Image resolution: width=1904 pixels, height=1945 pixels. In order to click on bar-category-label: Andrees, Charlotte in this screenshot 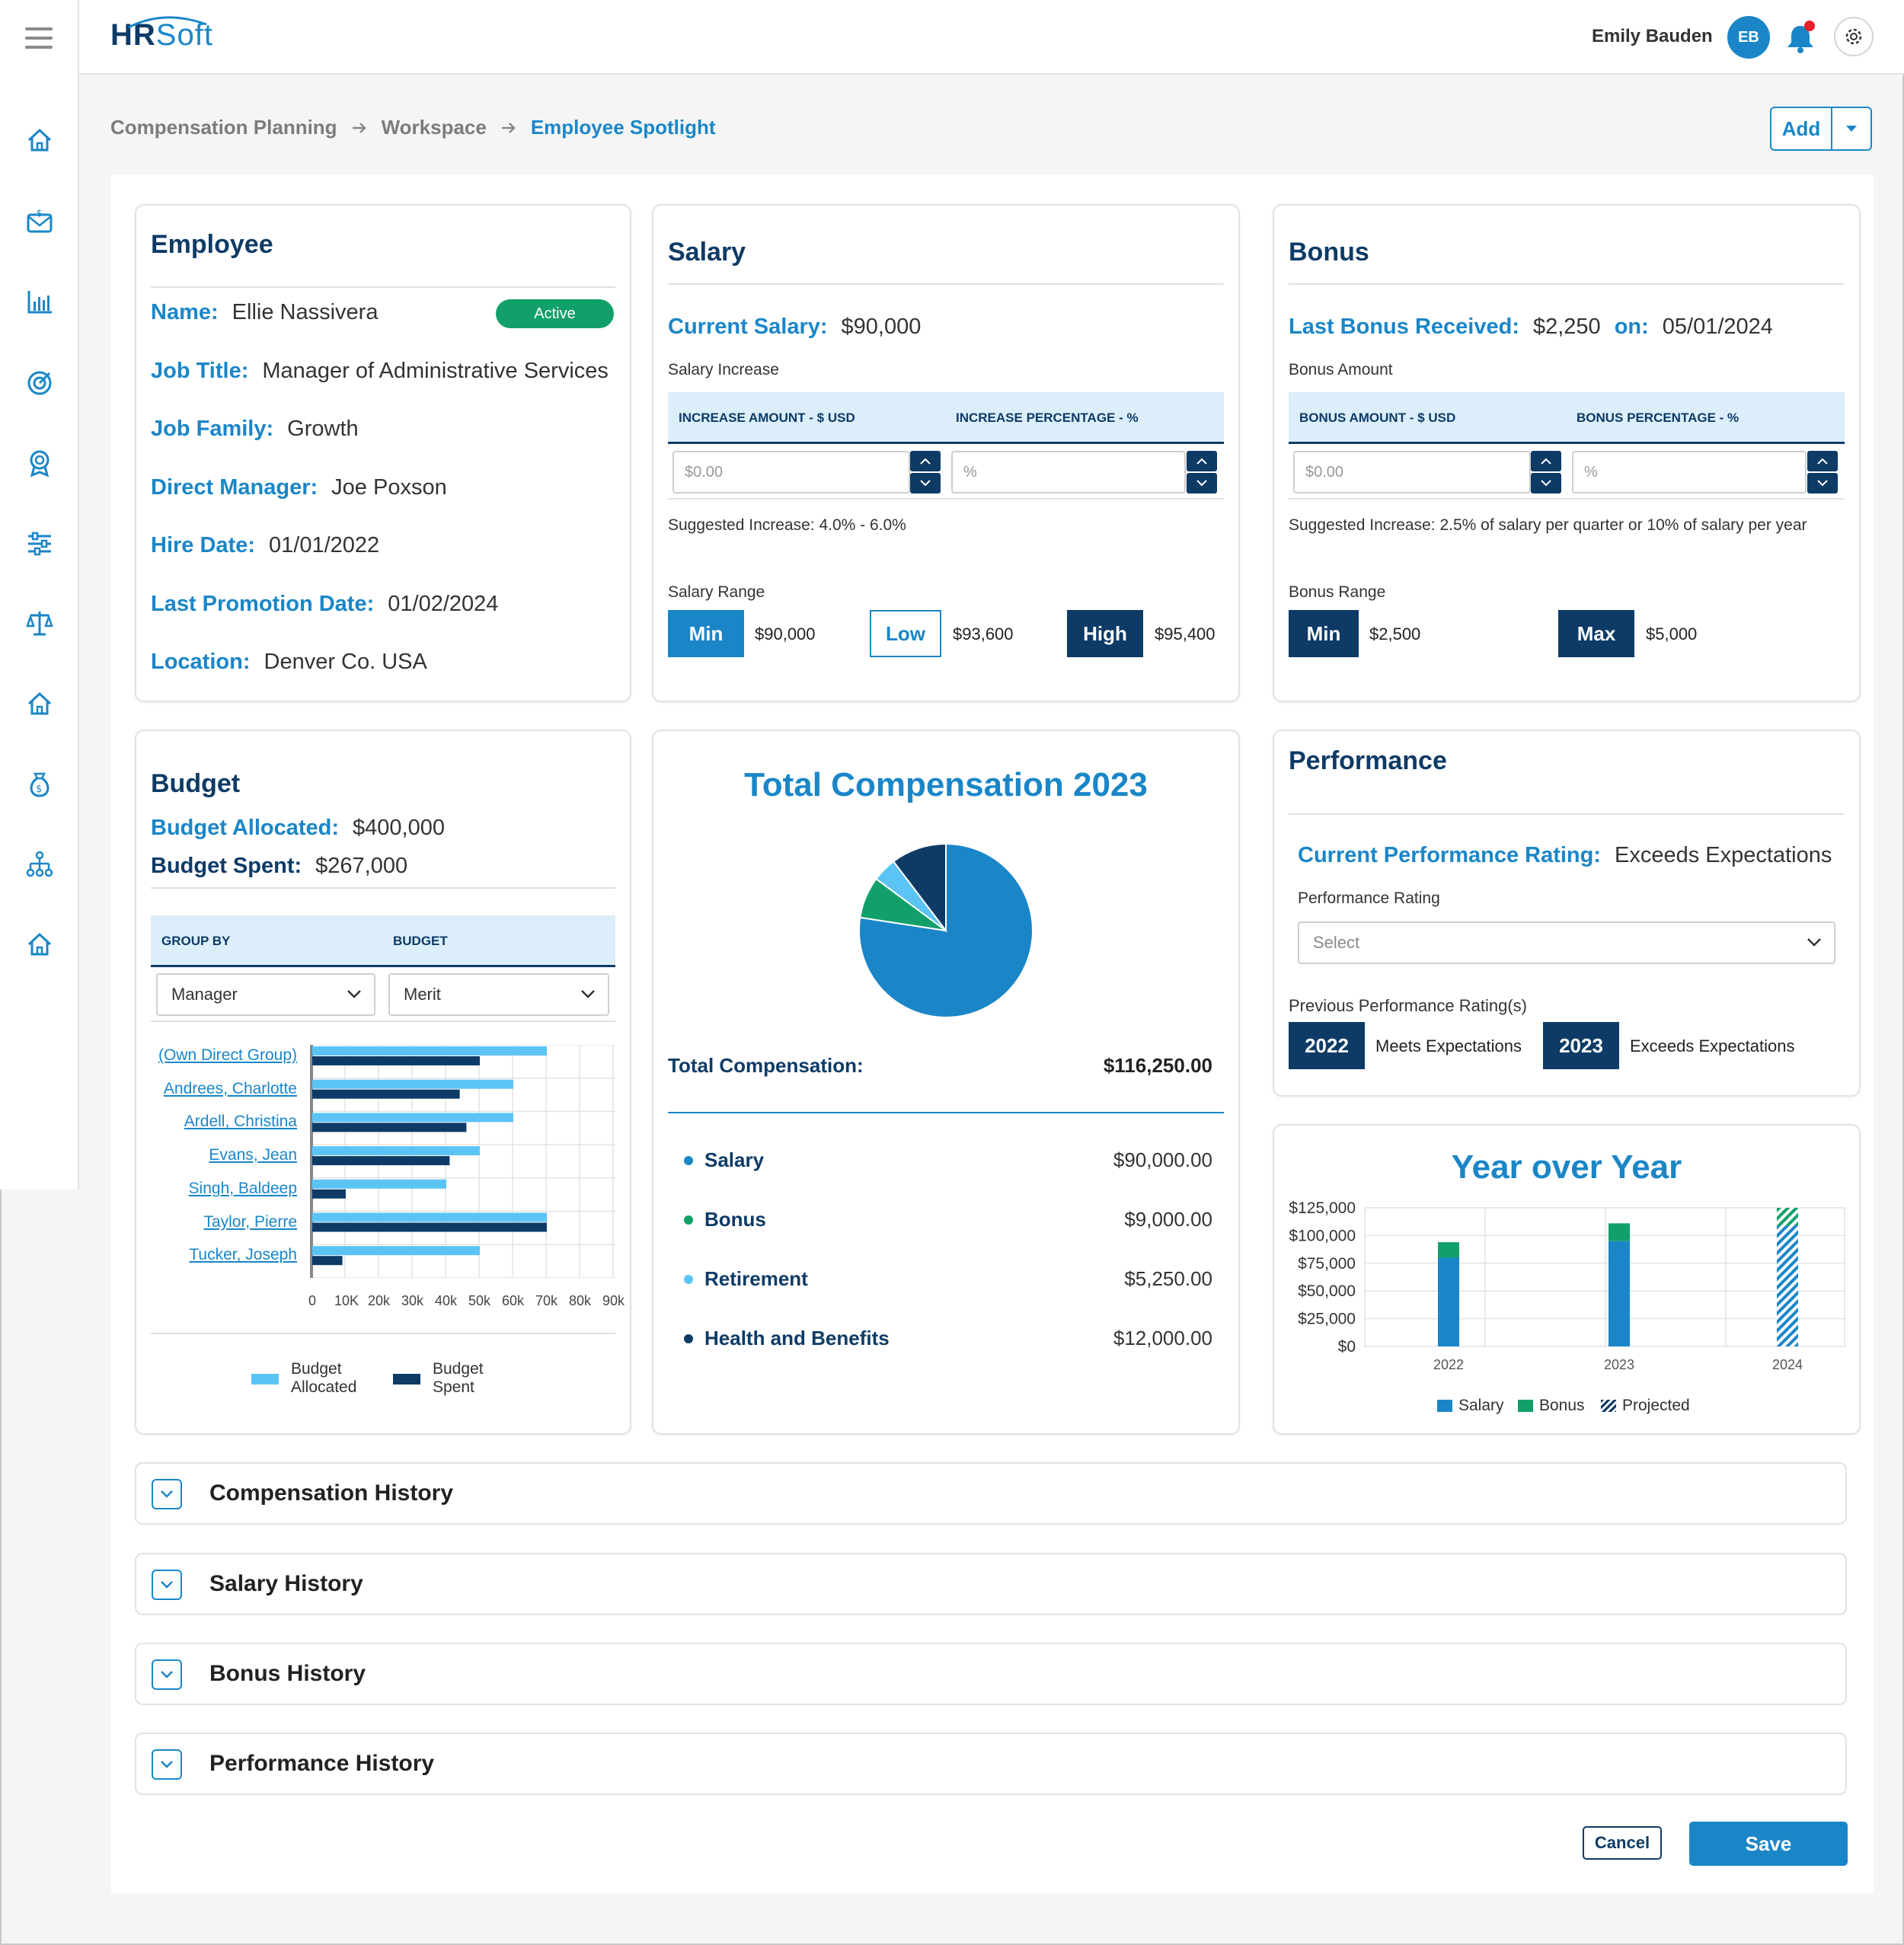, I will do `click(230, 1088)`.